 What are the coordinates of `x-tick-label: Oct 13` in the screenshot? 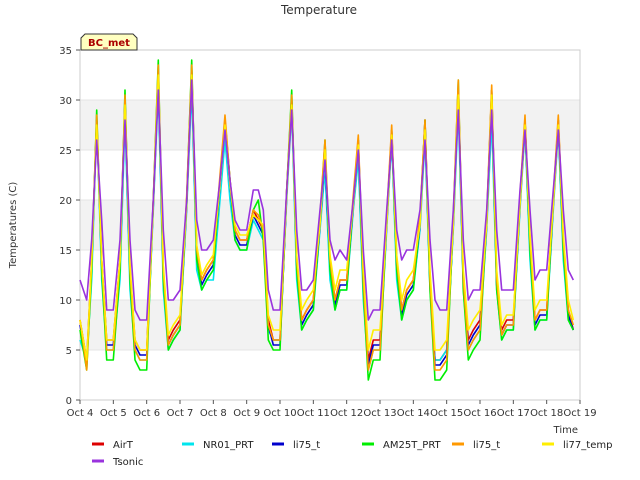 It's located at (379, 413).